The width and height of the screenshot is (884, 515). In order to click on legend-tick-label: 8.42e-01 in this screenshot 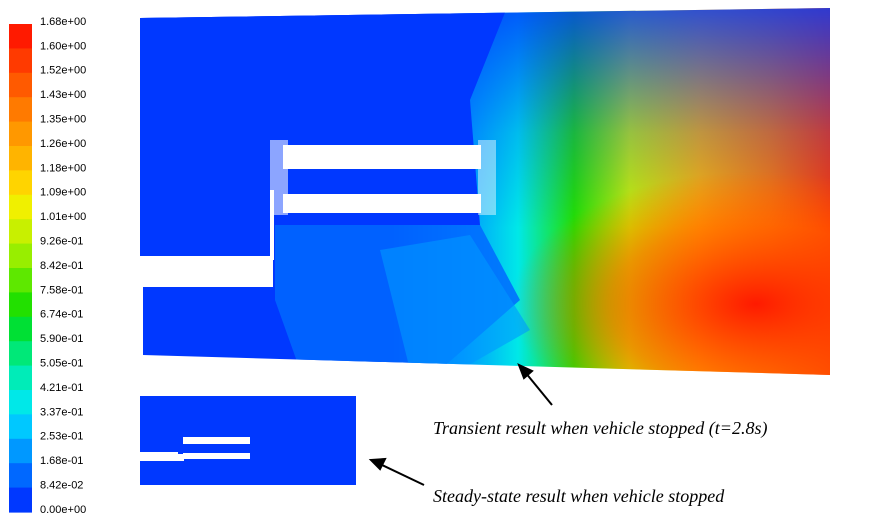, I will do `click(61, 266)`.